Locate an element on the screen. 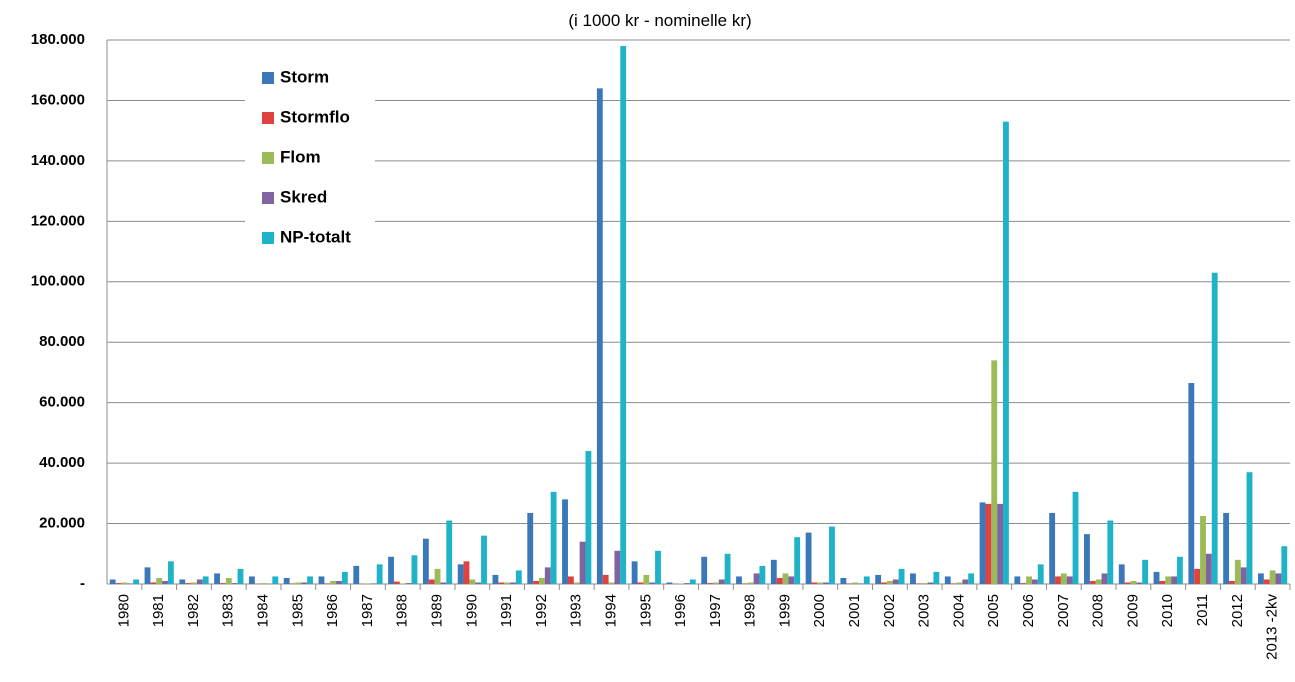 The width and height of the screenshot is (1295, 682). chart-title: (i 1000 kr - nominelle kr) is located at coordinates (659, 20).